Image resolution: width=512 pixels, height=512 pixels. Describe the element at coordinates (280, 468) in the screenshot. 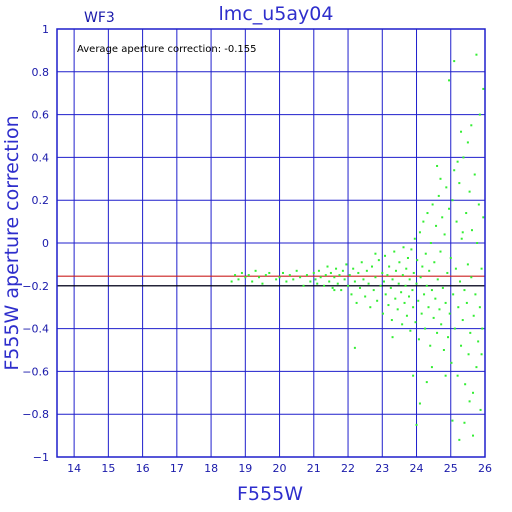

I see `x-tick-label: 20` at that location.